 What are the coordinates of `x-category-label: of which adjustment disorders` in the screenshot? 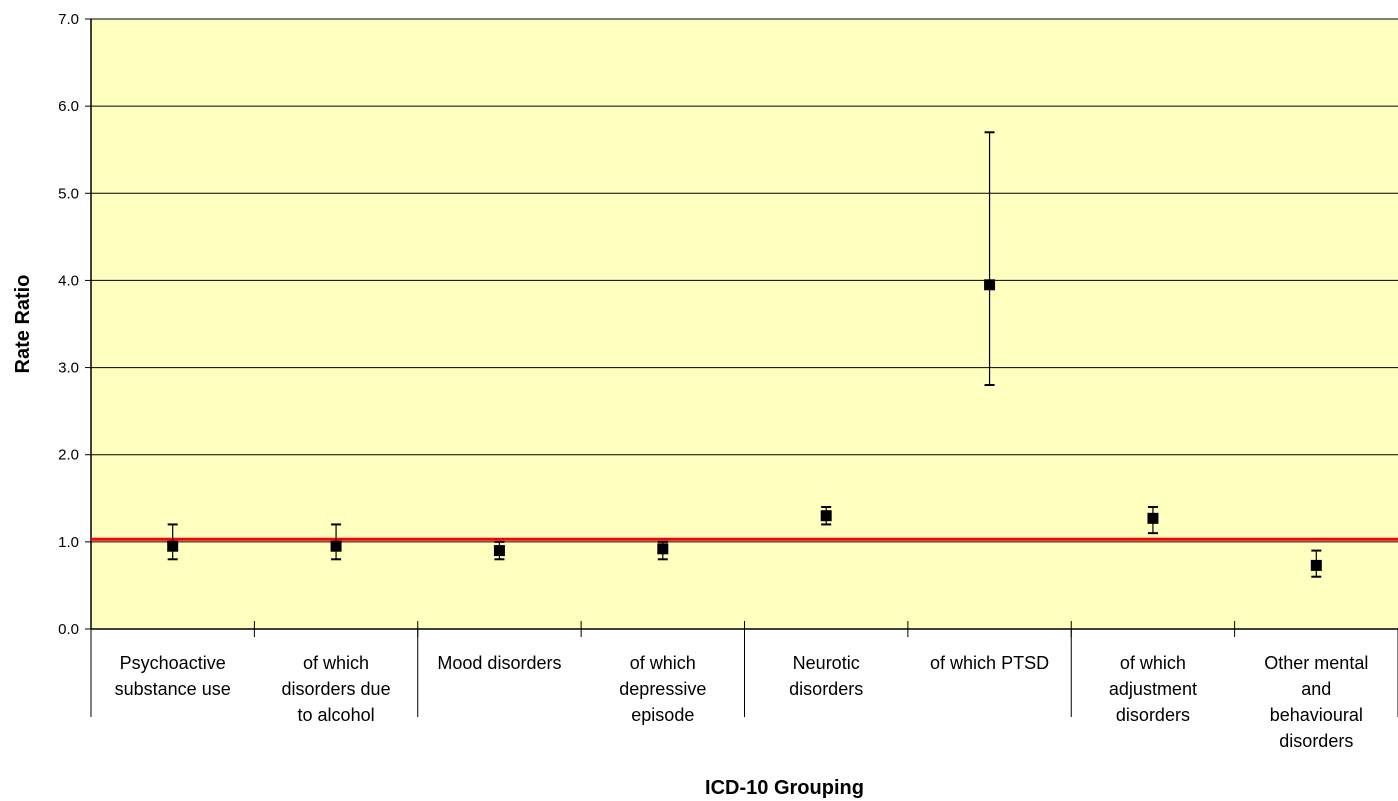 It's located at (1153, 689).